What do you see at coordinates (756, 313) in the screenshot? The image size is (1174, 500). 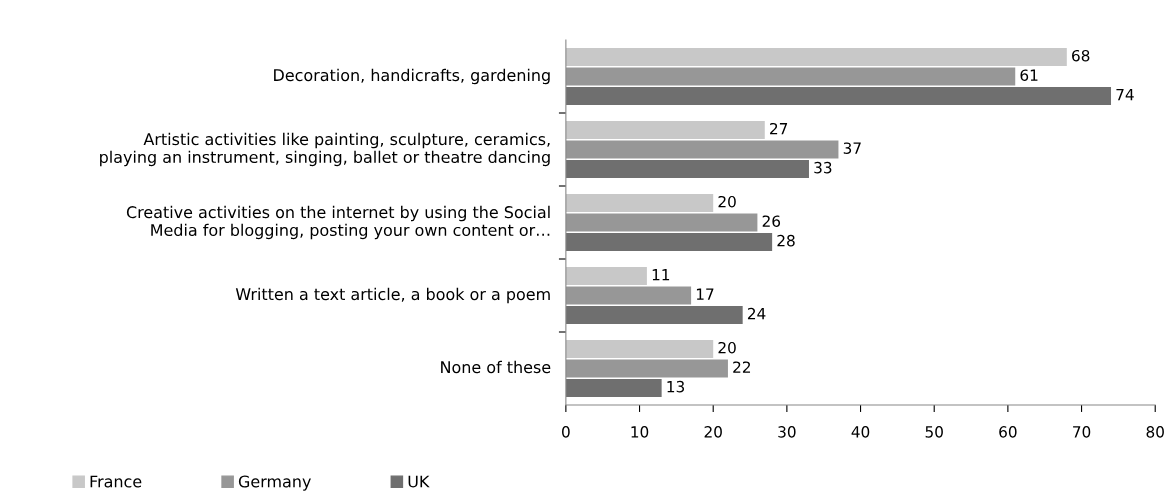 I see `data-label: 24` at bounding box center [756, 313].